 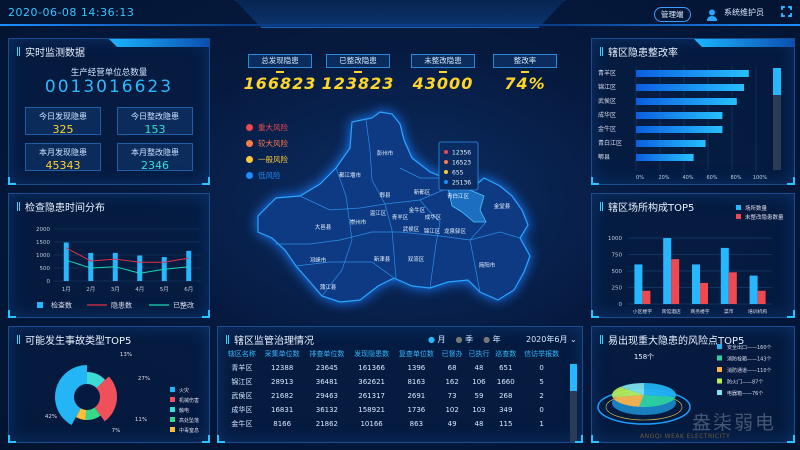 What do you see at coordinates (479, 382) in the screenshot?
I see `table-cell: 106` at bounding box center [479, 382].